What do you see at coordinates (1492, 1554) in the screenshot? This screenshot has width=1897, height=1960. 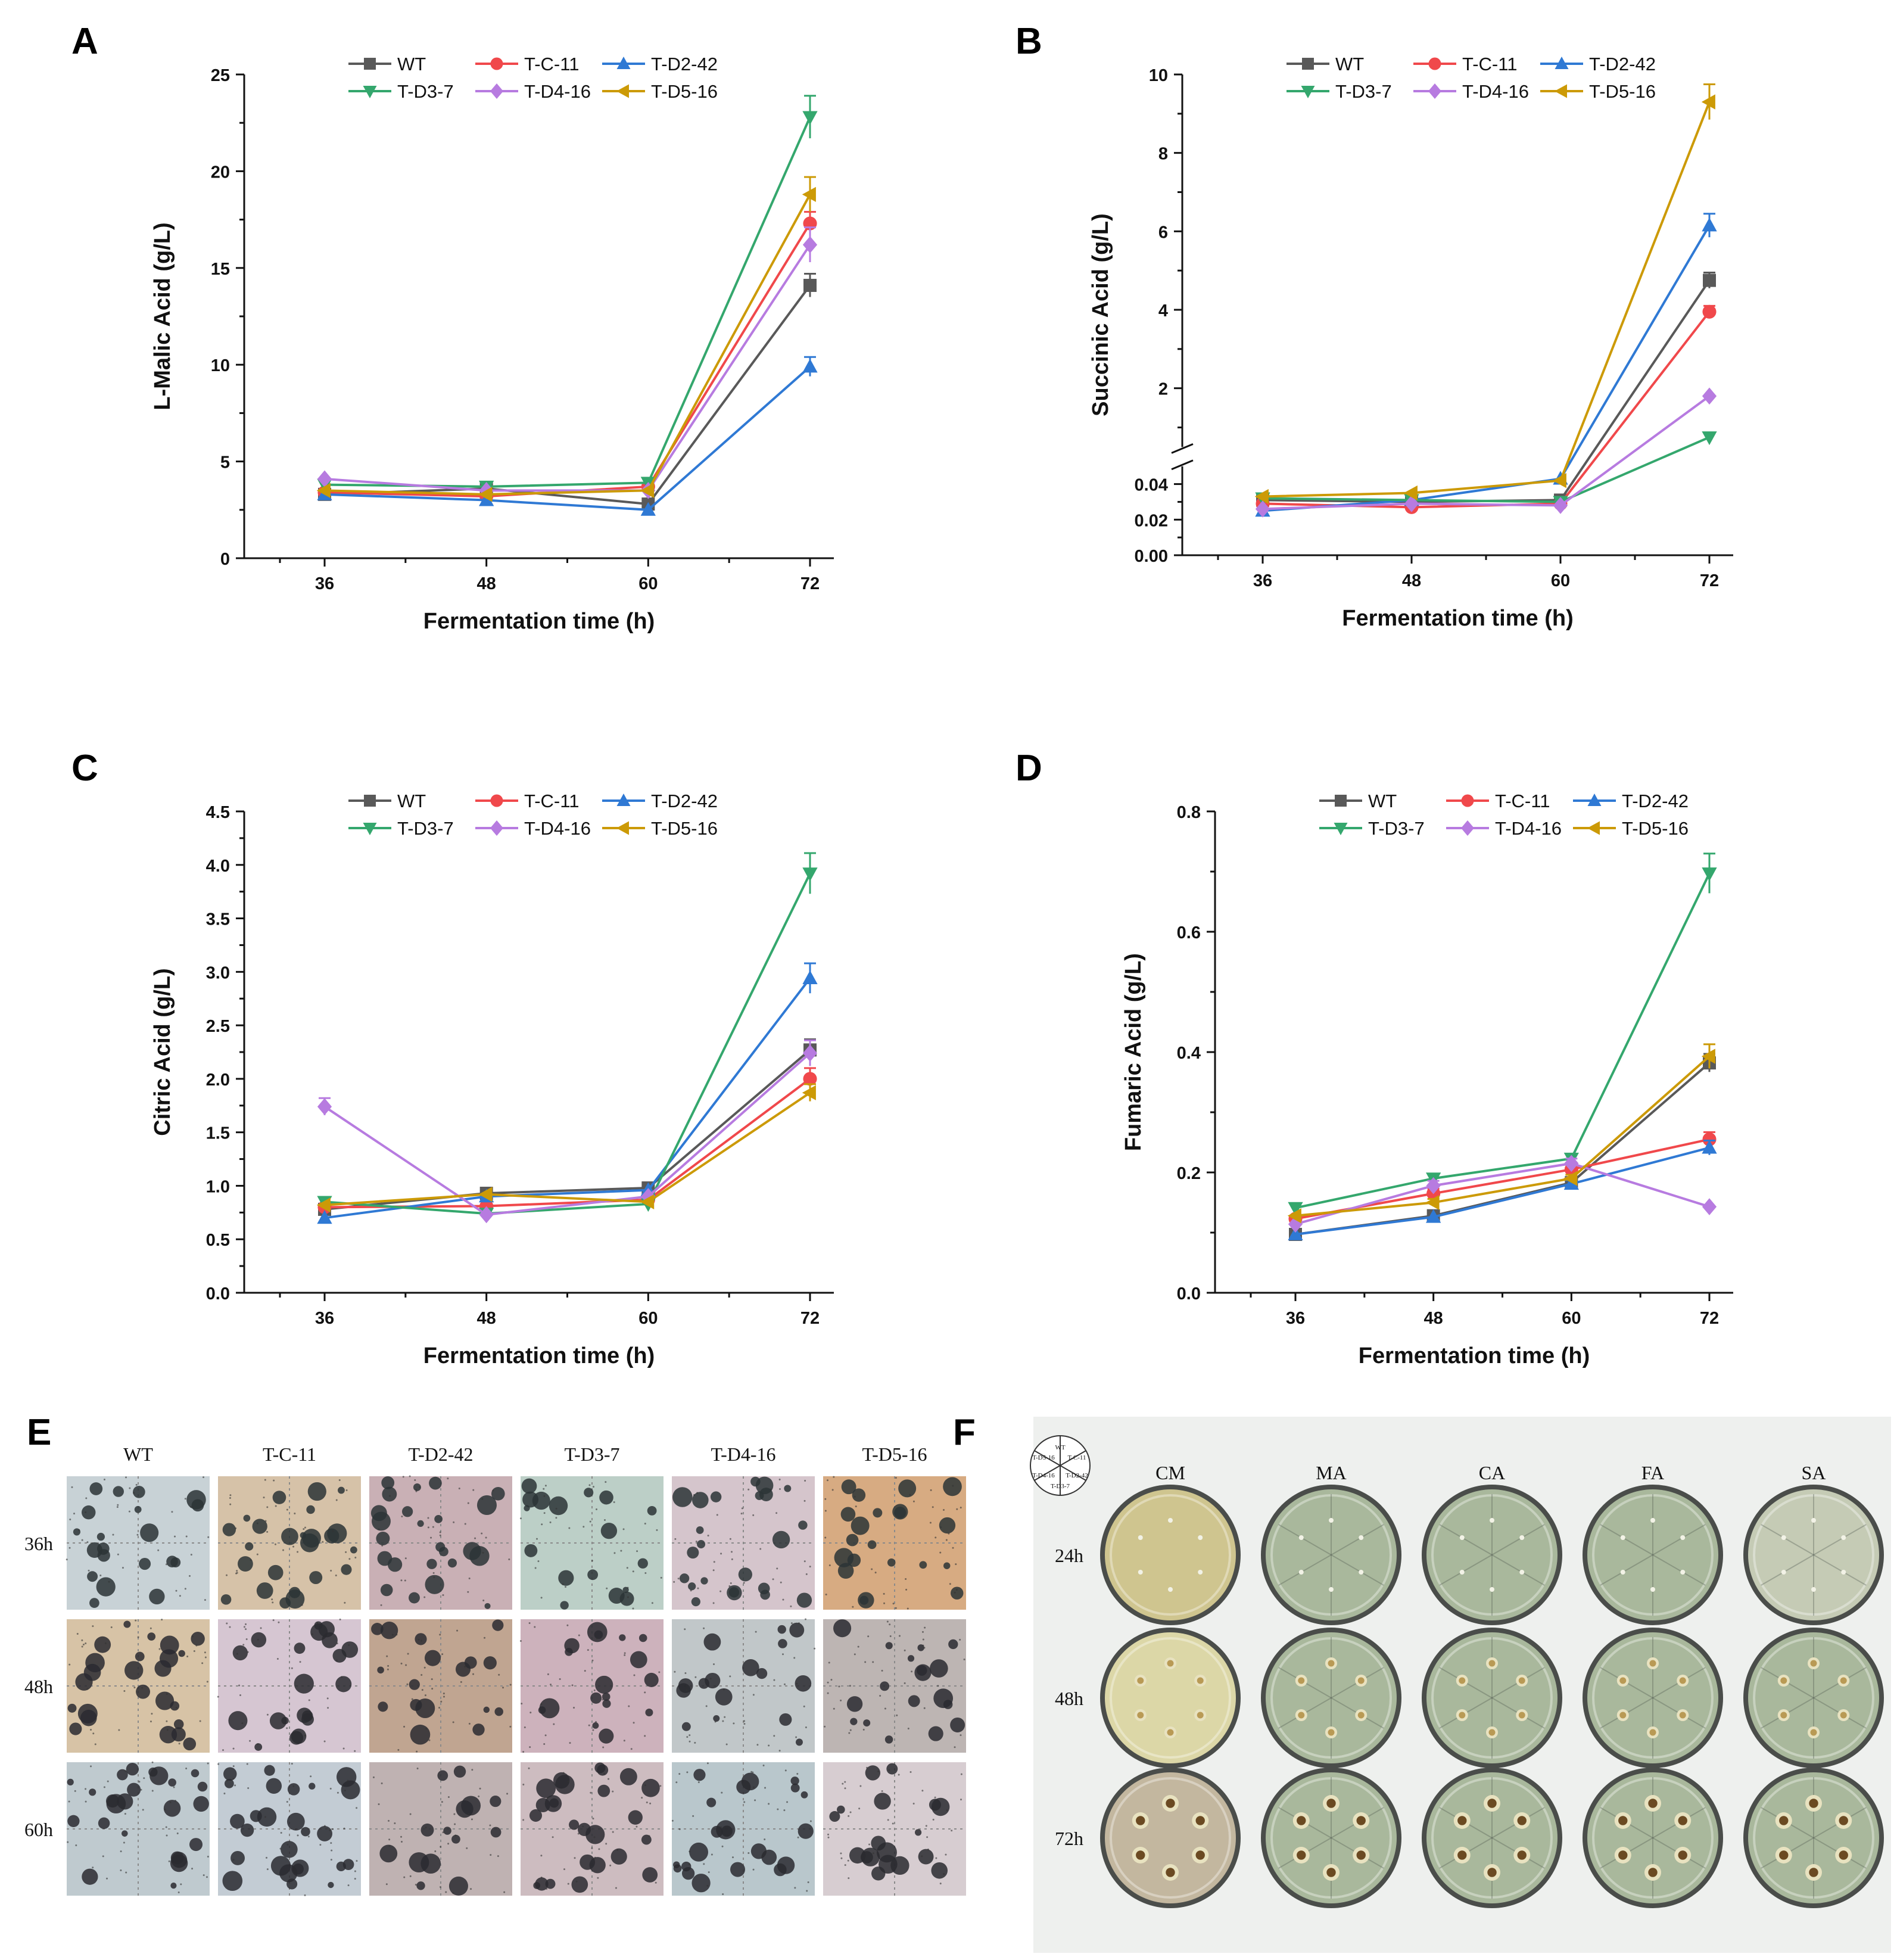 I see `plate-medium` at bounding box center [1492, 1554].